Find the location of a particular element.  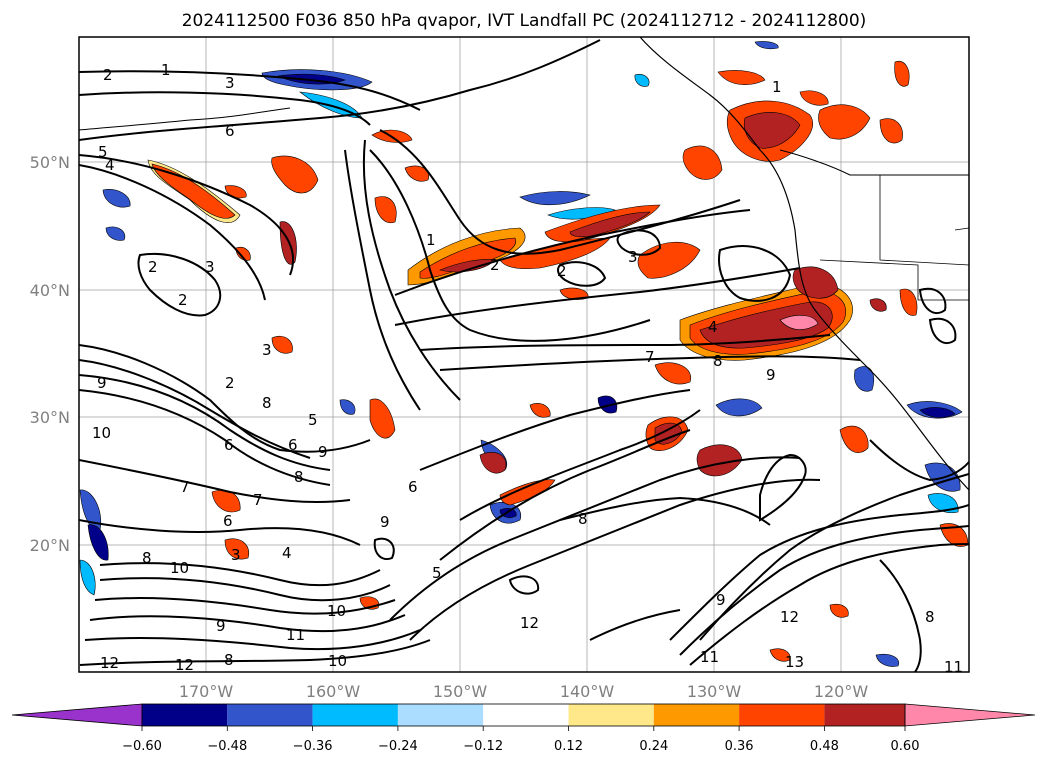

lat-label-40n: 40°N is located at coordinates (50, 290).